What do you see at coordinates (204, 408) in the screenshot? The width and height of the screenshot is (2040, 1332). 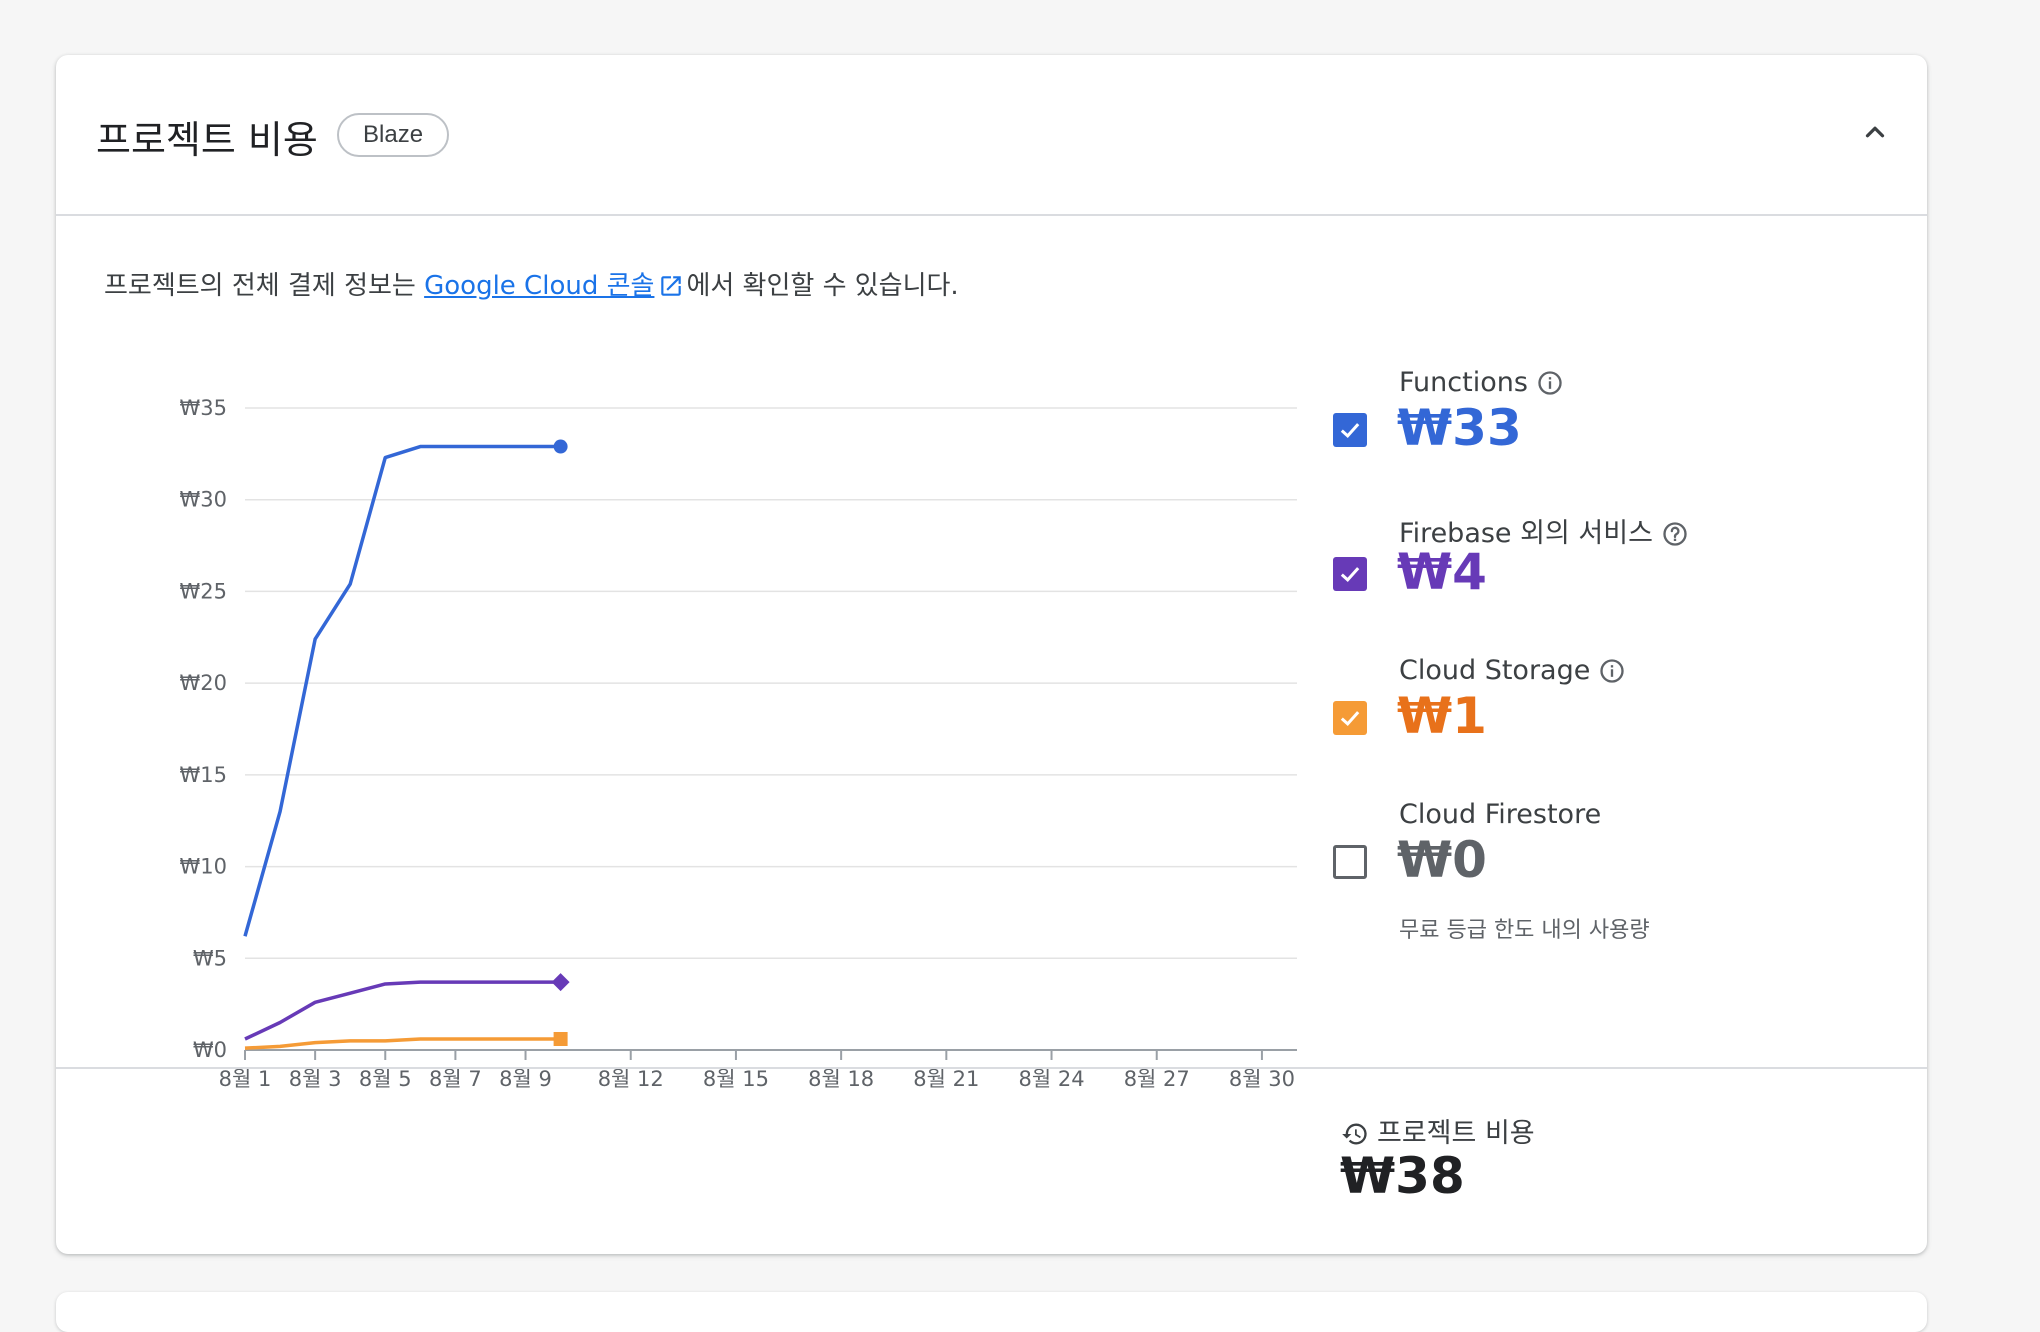 I see `y-tick-label: ₩35` at bounding box center [204, 408].